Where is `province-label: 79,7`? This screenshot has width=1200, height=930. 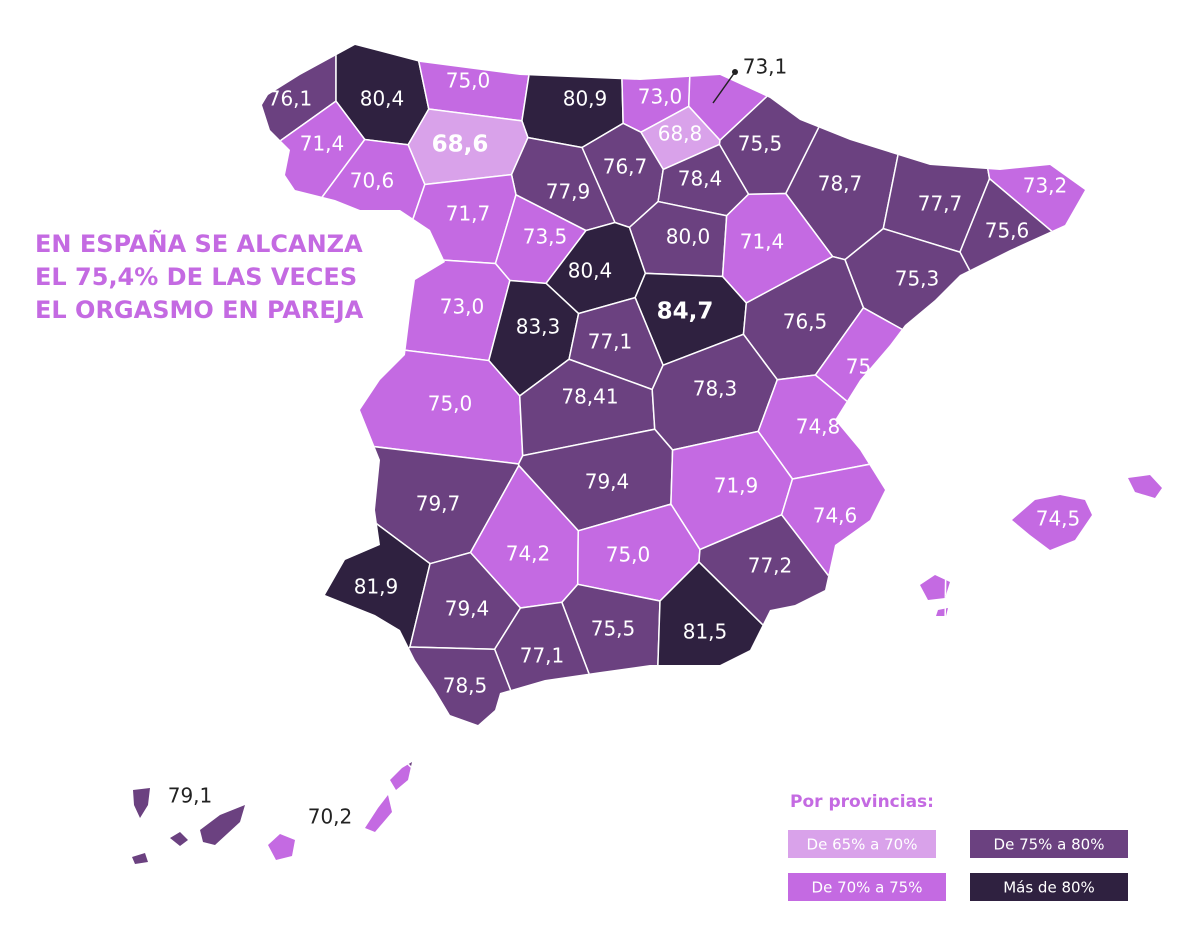
province-label: 79,7 is located at coordinates (438, 504).